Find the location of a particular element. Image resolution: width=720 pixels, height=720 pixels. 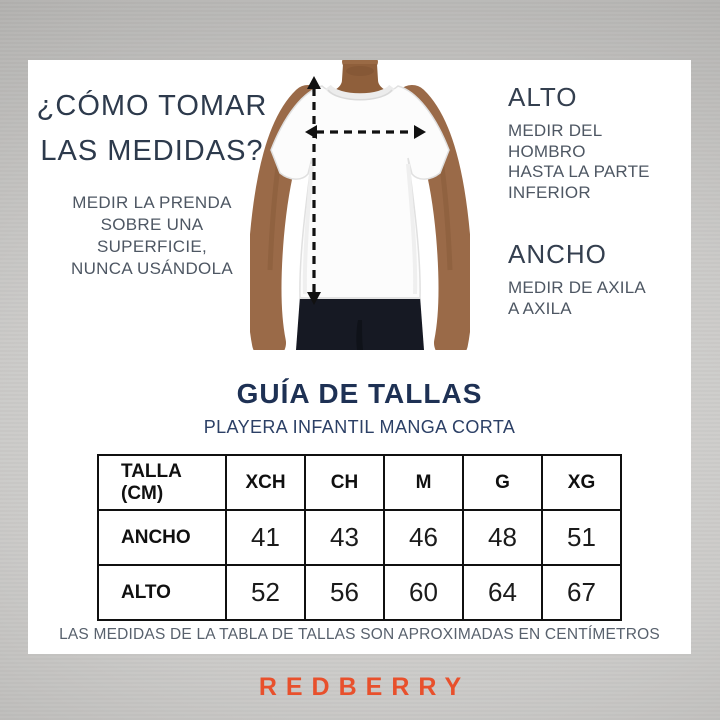

cell-ancho-g: 48 is located at coordinates (502, 537).